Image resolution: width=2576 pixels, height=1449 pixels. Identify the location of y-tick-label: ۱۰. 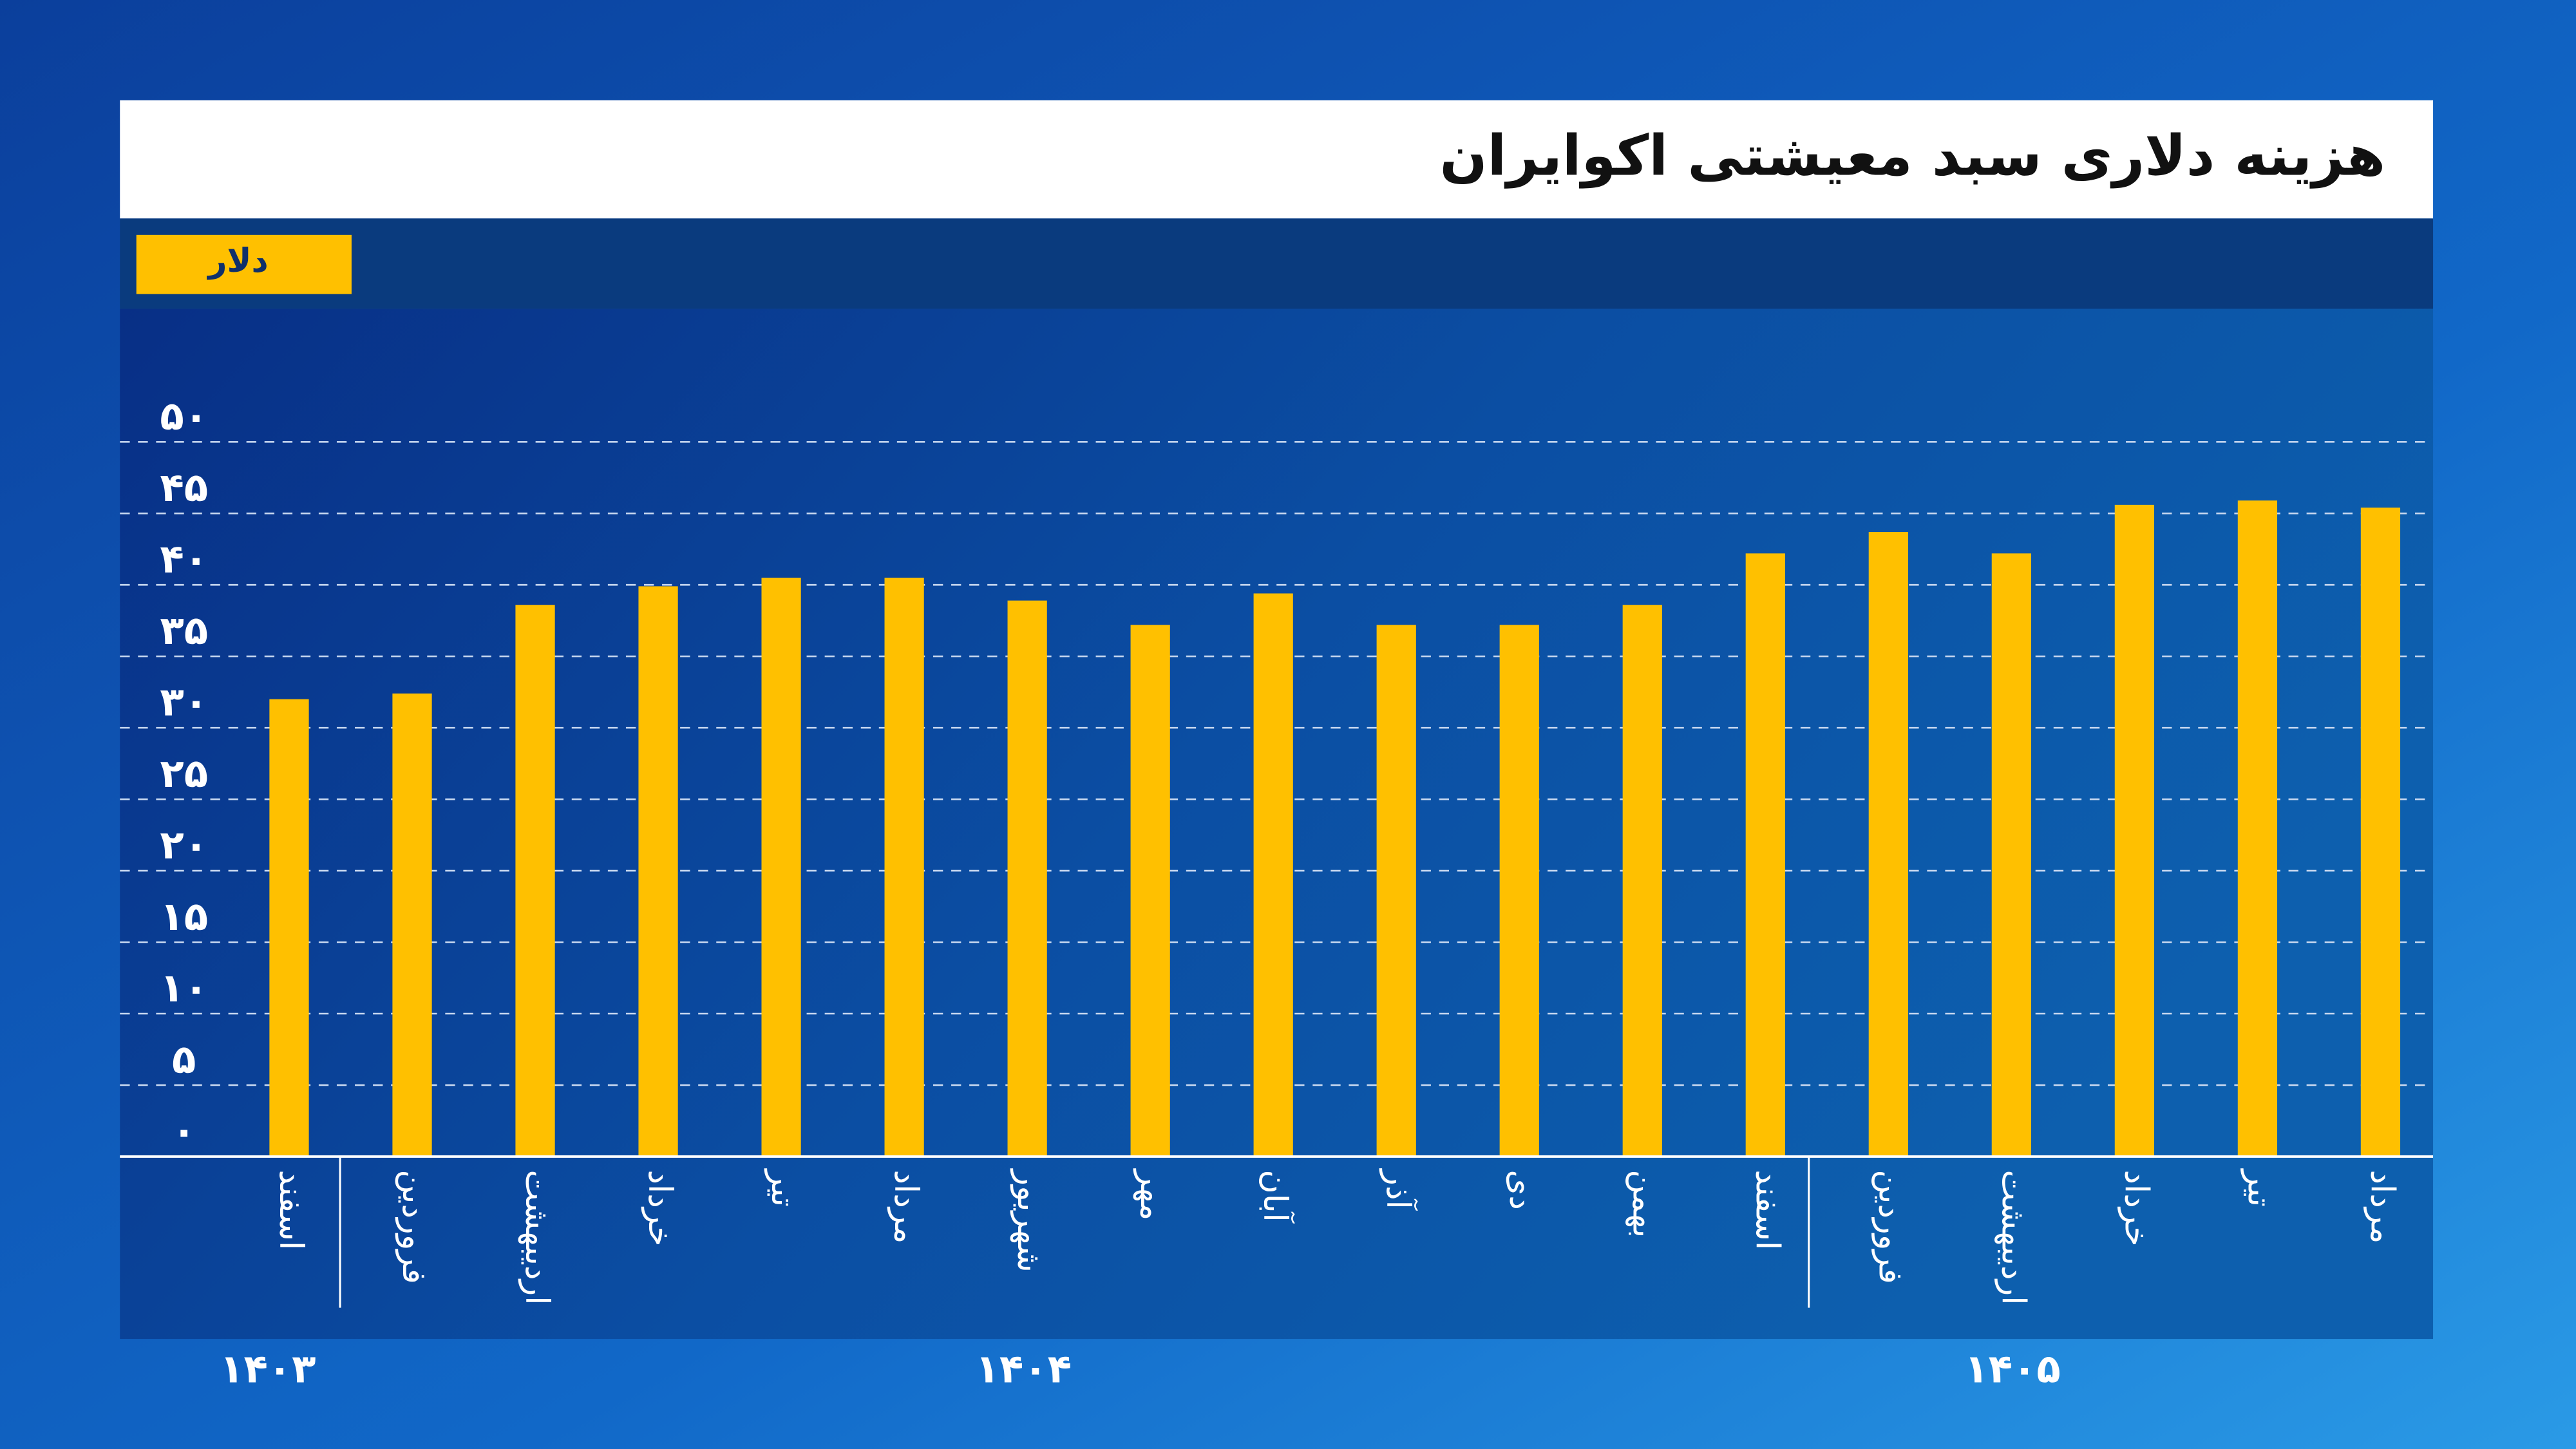
(184, 988).